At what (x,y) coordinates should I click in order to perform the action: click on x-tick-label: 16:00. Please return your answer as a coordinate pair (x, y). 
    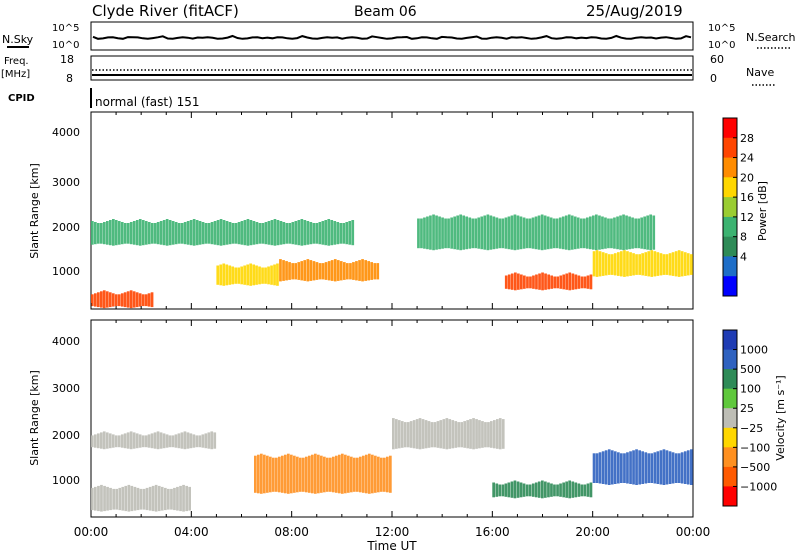
    Looking at the image, I should click on (492, 532).